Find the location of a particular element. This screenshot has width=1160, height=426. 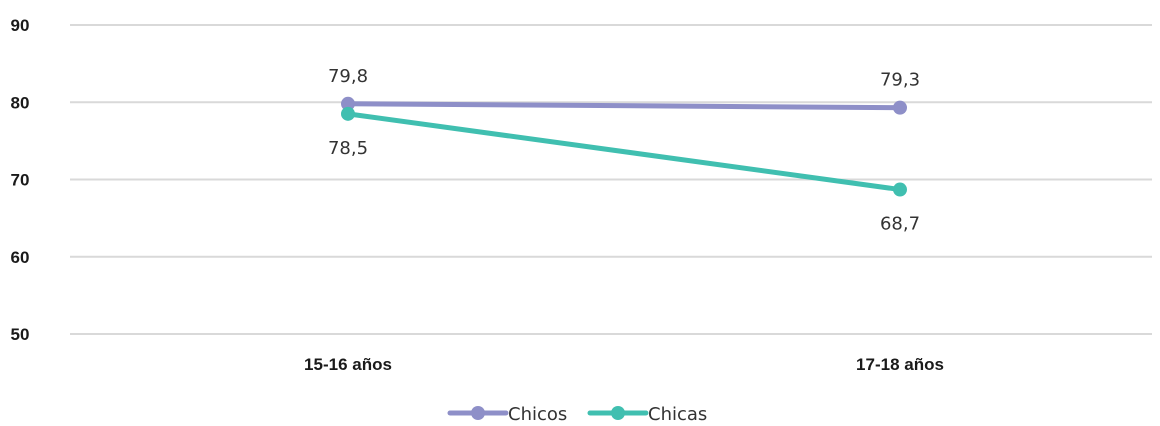

y-tick-label: 80 is located at coordinates (20, 102).